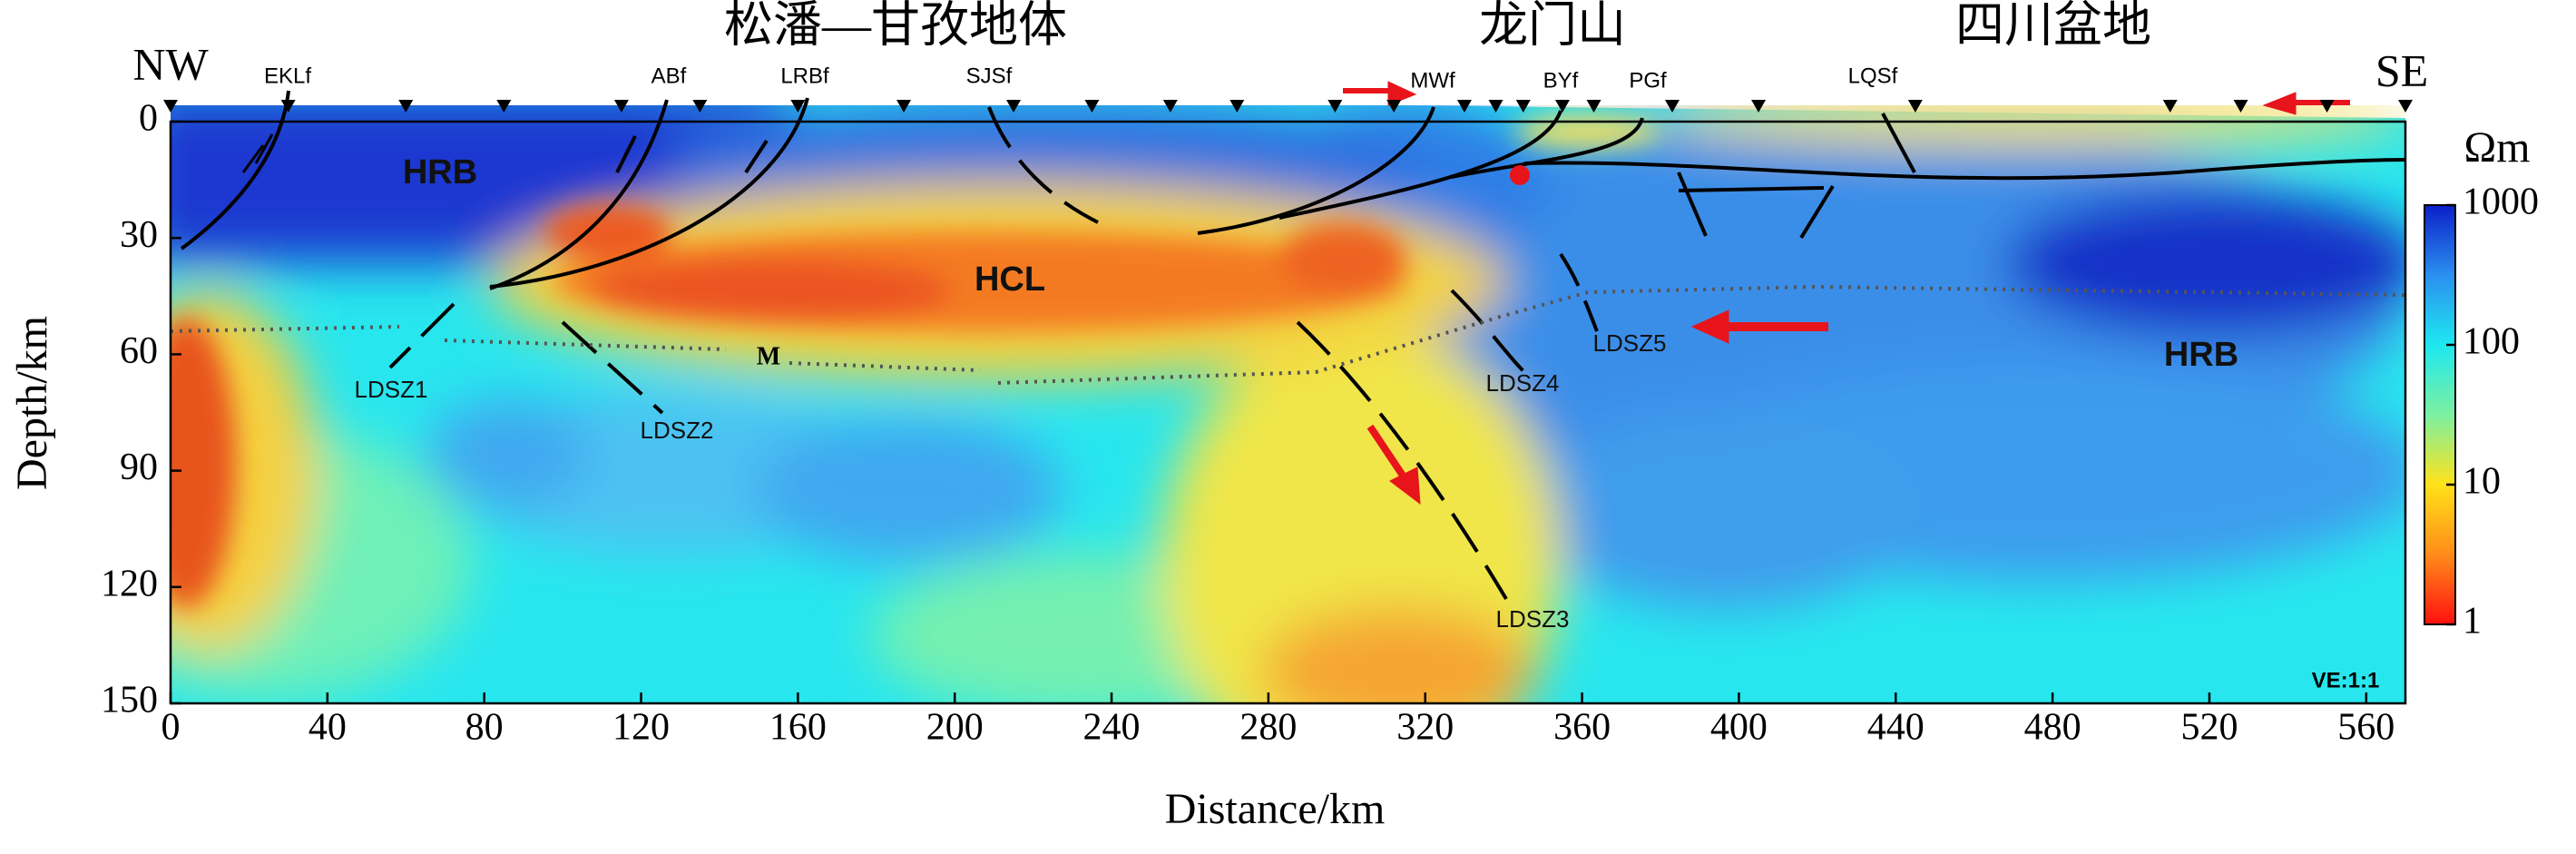 The image size is (2576, 854). I want to click on fault-label: MWf, so click(1432, 80).